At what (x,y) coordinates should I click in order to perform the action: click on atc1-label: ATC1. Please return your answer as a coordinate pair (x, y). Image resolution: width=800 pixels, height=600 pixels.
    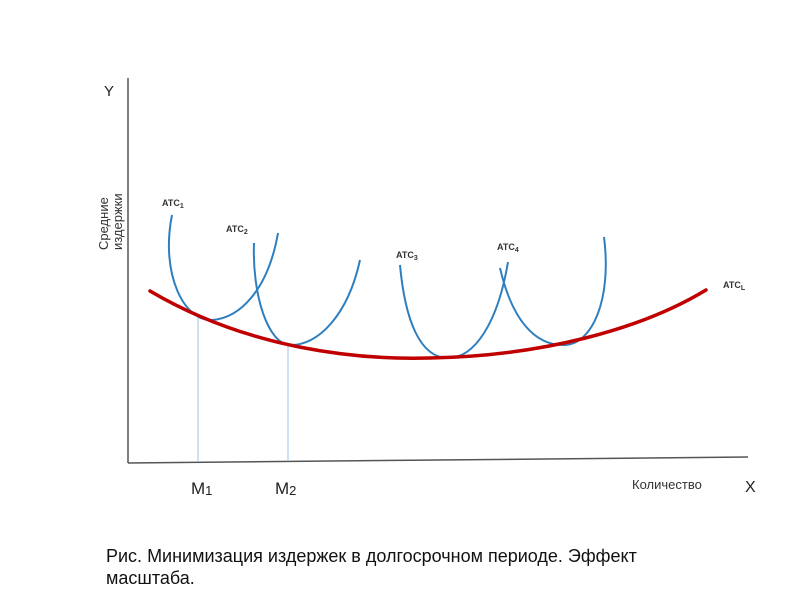
    Looking at the image, I should click on (173, 204).